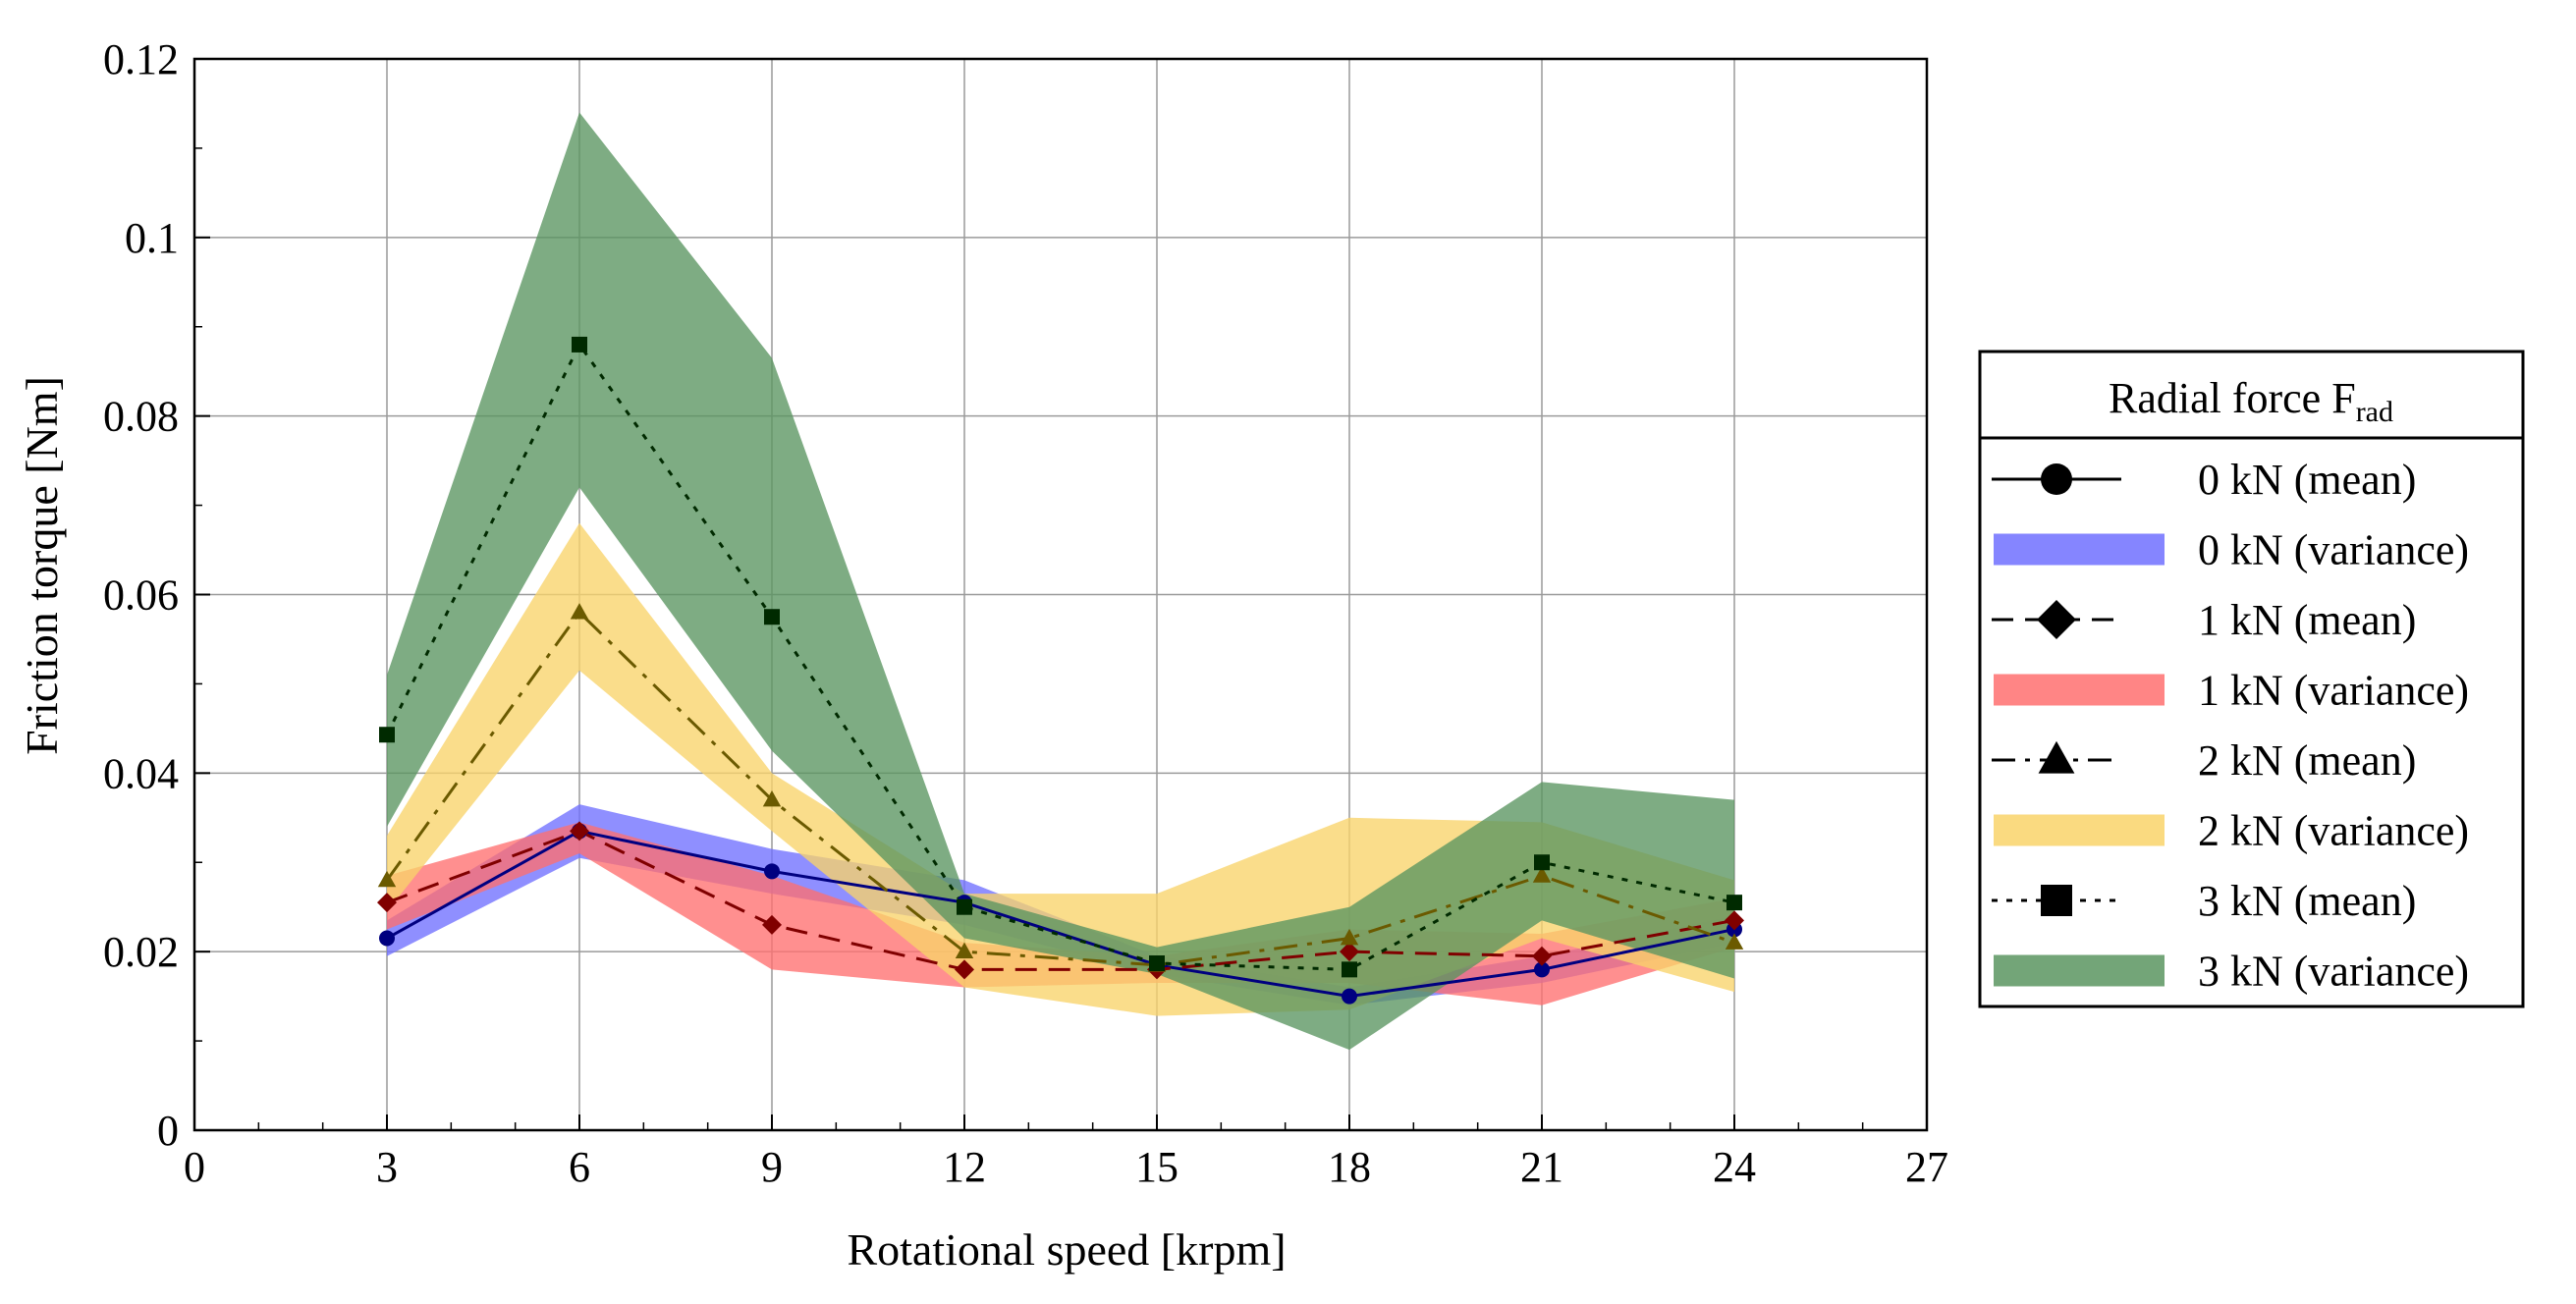 This screenshot has height=1304, width=2576. What do you see at coordinates (2334, 831) in the screenshot?
I see `legend-label: 2 kN (variance)` at bounding box center [2334, 831].